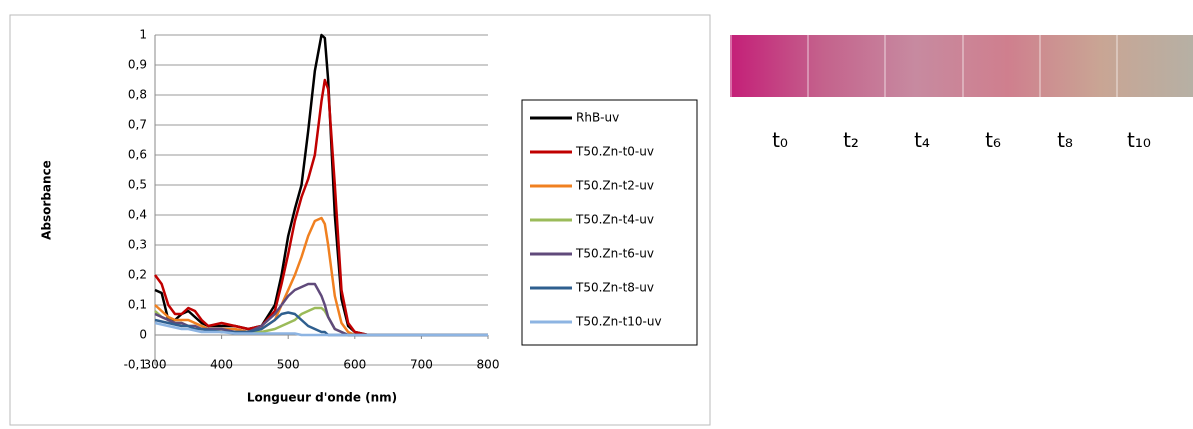 The width and height of the screenshot is (1193, 429). I want to click on y-tick-label: 1, so click(143, 35).